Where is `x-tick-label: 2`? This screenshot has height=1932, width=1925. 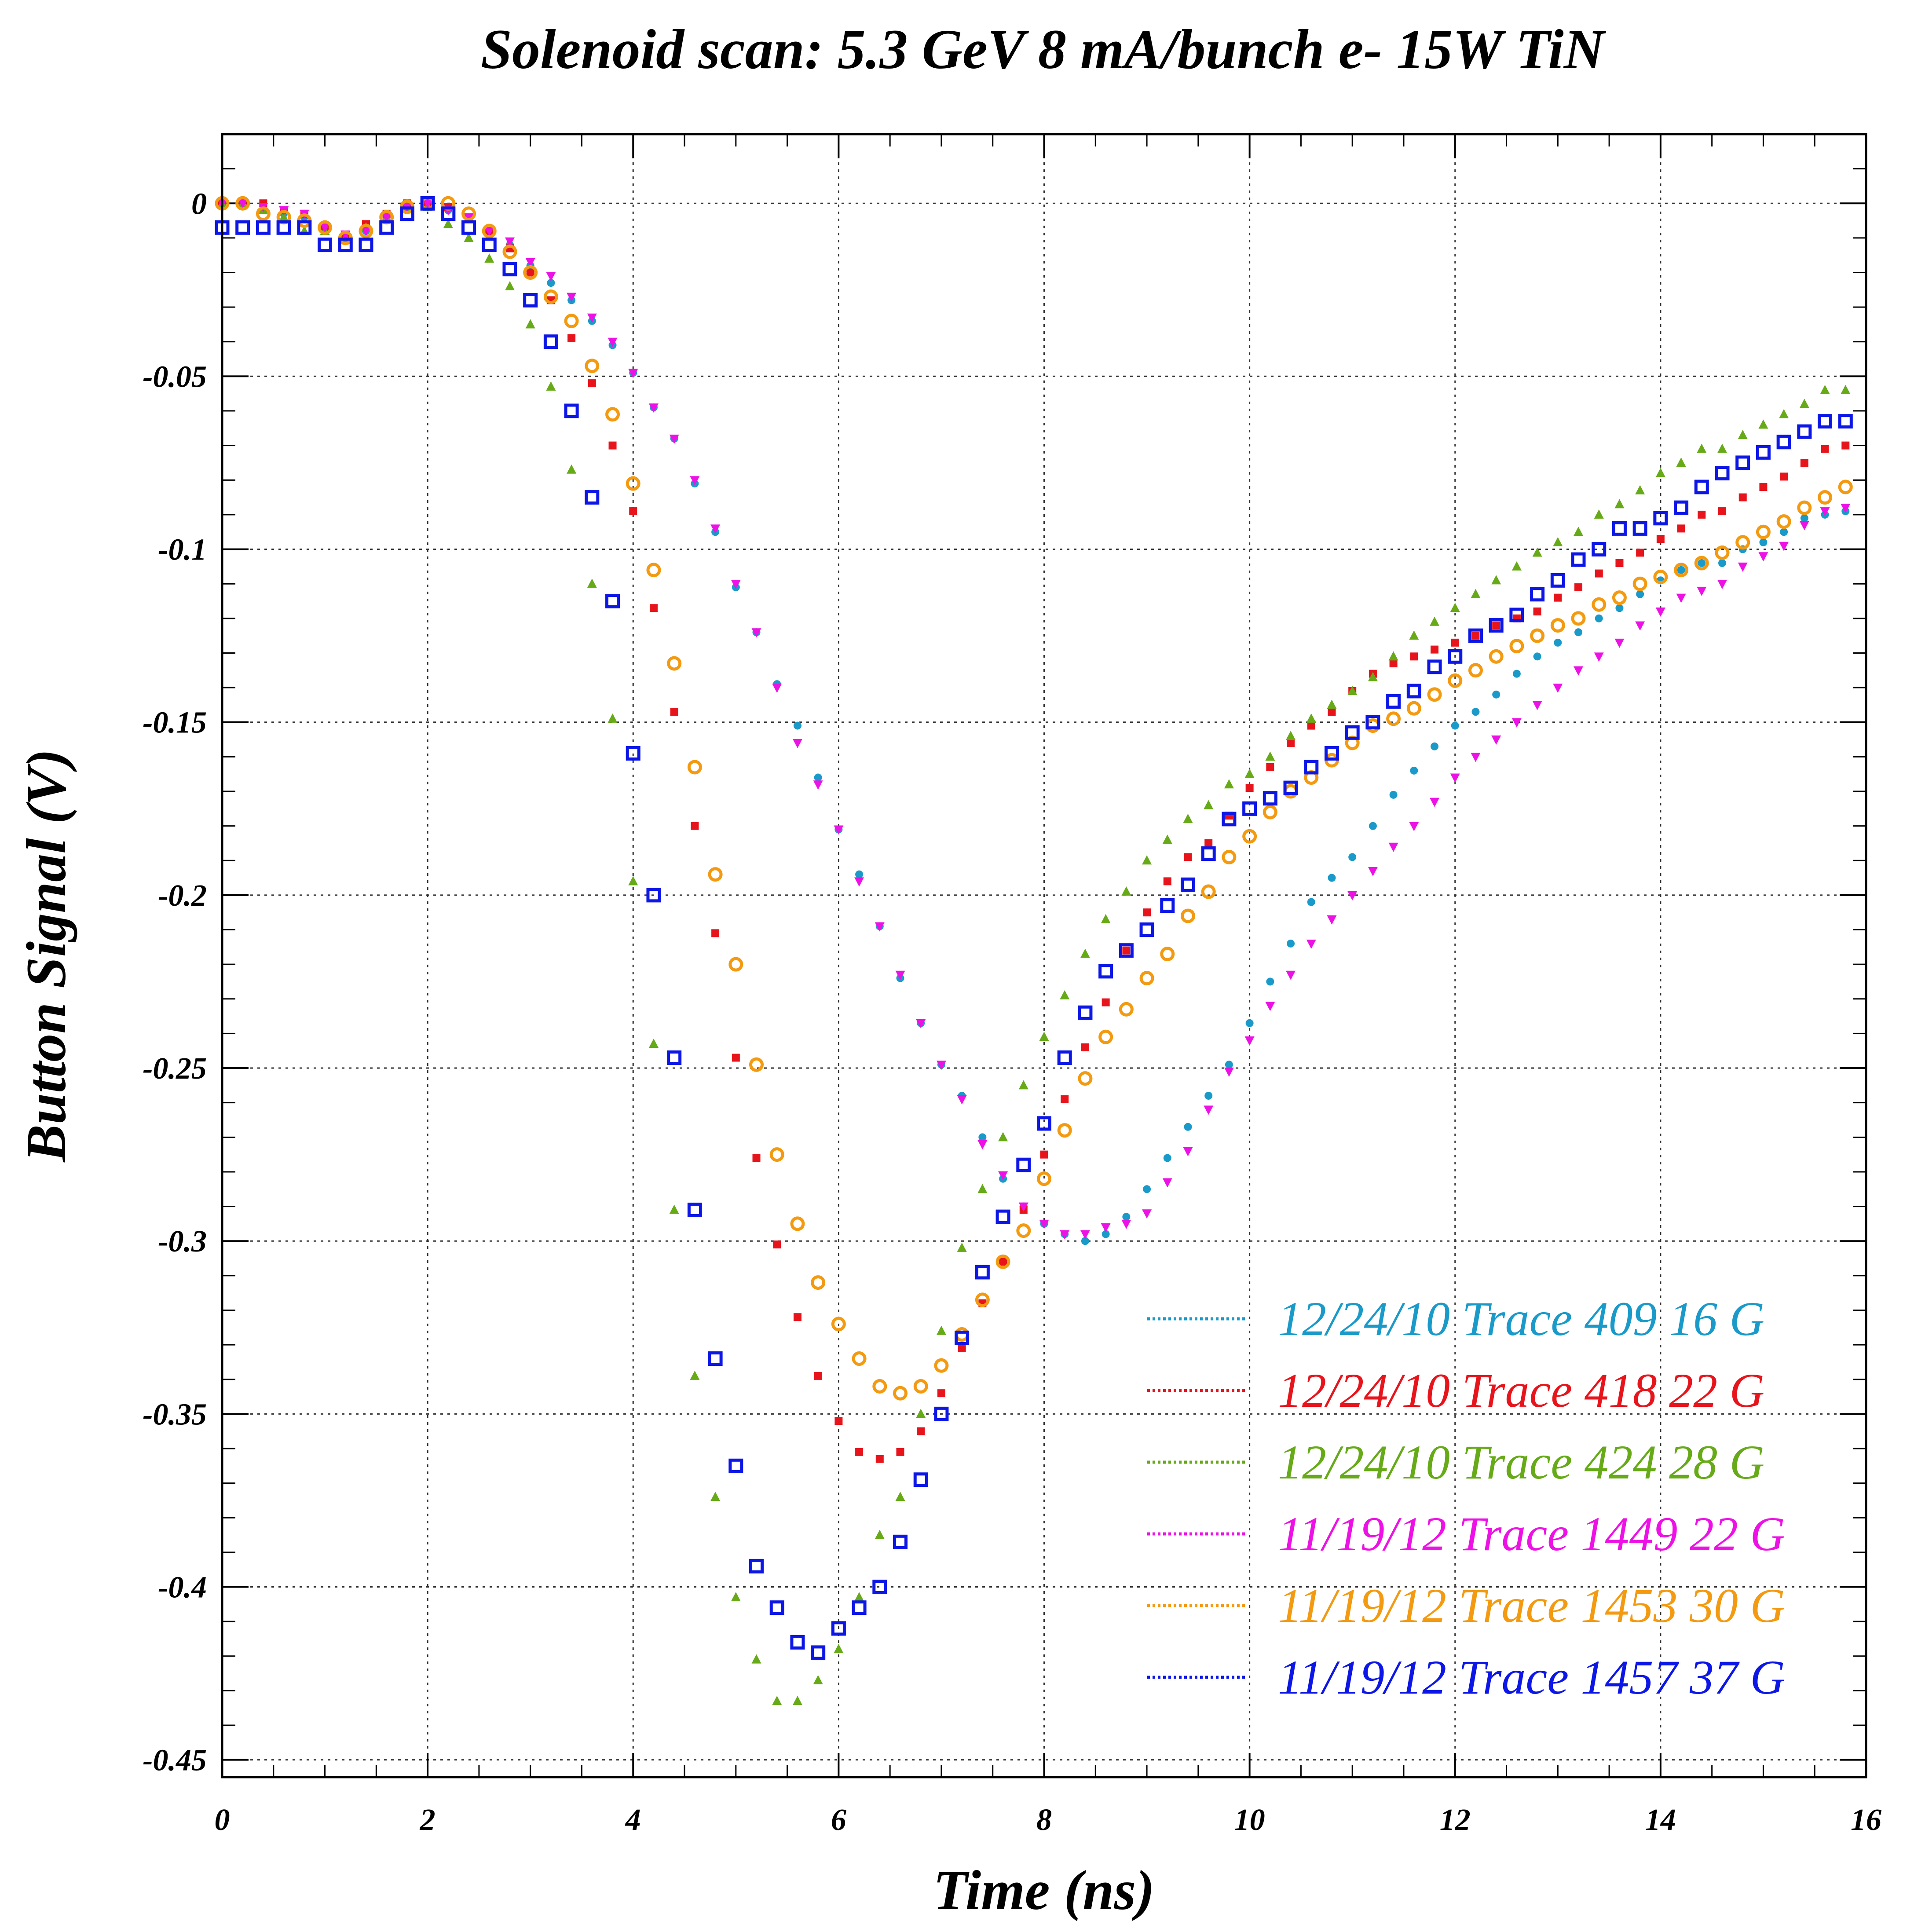 x-tick-label: 2 is located at coordinates (428, 1820).